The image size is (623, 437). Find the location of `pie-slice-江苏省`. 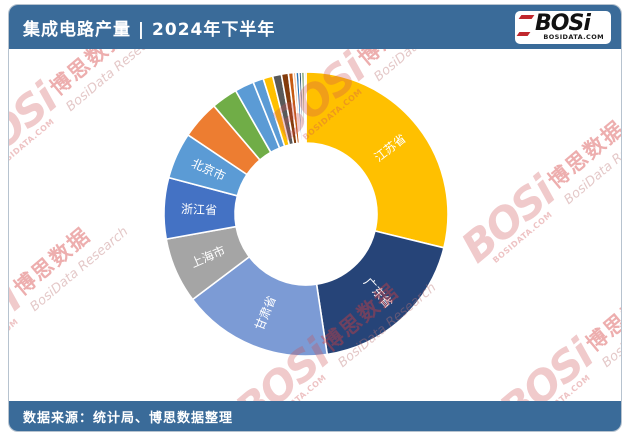

pie-slice-江苏省 is located at coordinates (377, 160).